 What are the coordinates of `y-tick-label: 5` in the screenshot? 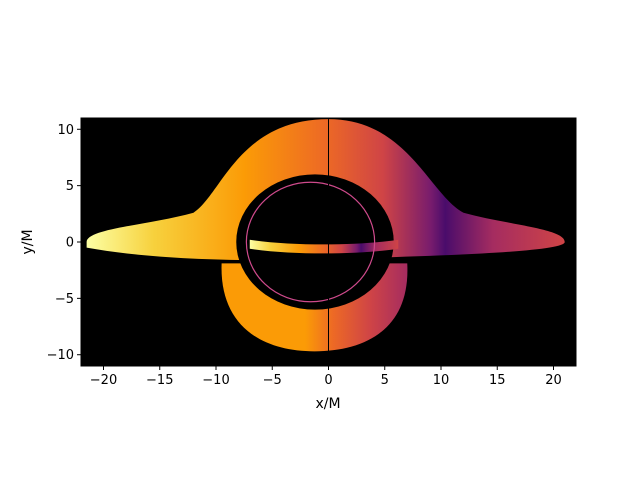 It's located at (70, 186).